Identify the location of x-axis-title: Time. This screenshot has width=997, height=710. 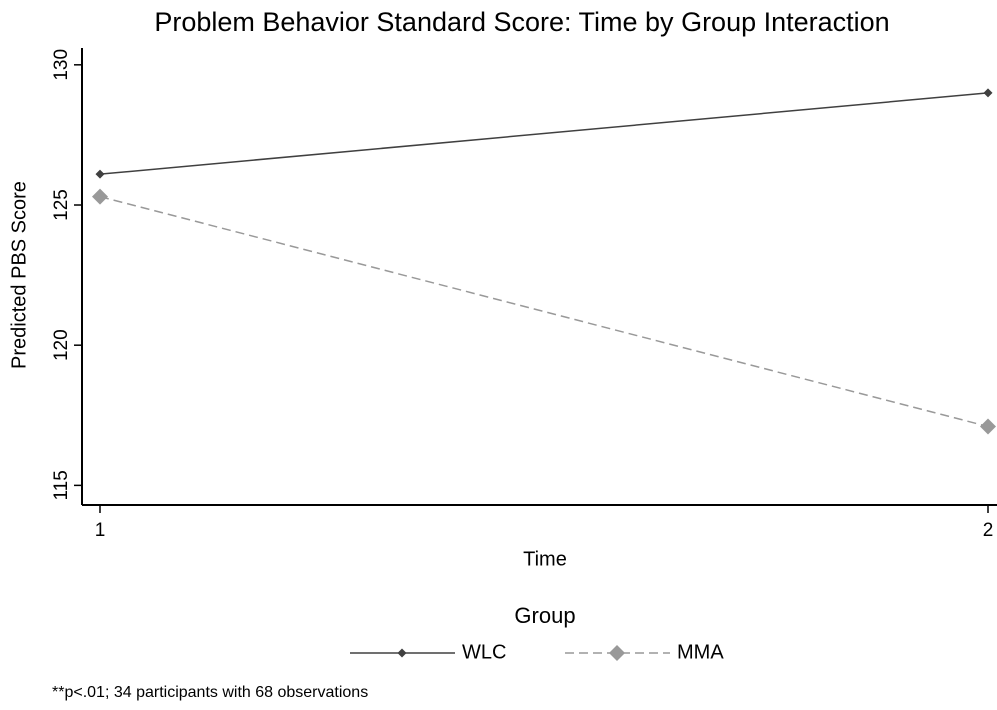
(545, 559).